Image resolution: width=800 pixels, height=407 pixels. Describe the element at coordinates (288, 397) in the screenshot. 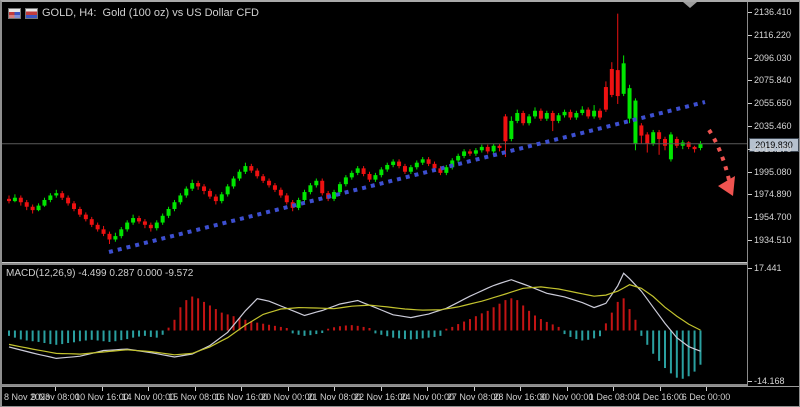

I see `time-axis-label: 20 Nov 00:00` at that location.